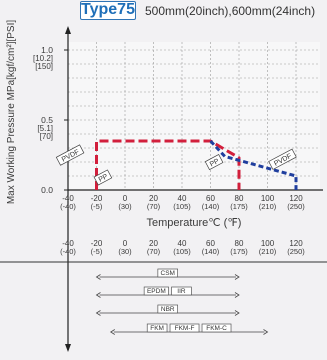  I want to click on chart-header: Type75 500mm(20inch),600mm(24inch), so click(163, 12).